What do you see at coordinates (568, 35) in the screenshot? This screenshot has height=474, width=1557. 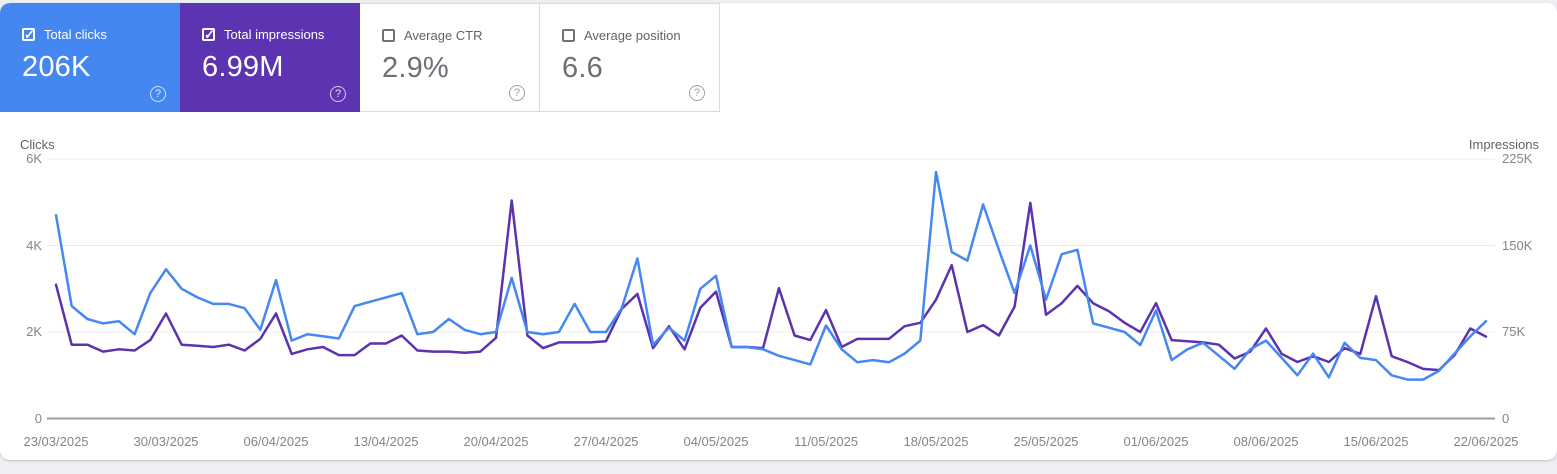 I see `average-position-checkbox` at bounding box center [568, 35].